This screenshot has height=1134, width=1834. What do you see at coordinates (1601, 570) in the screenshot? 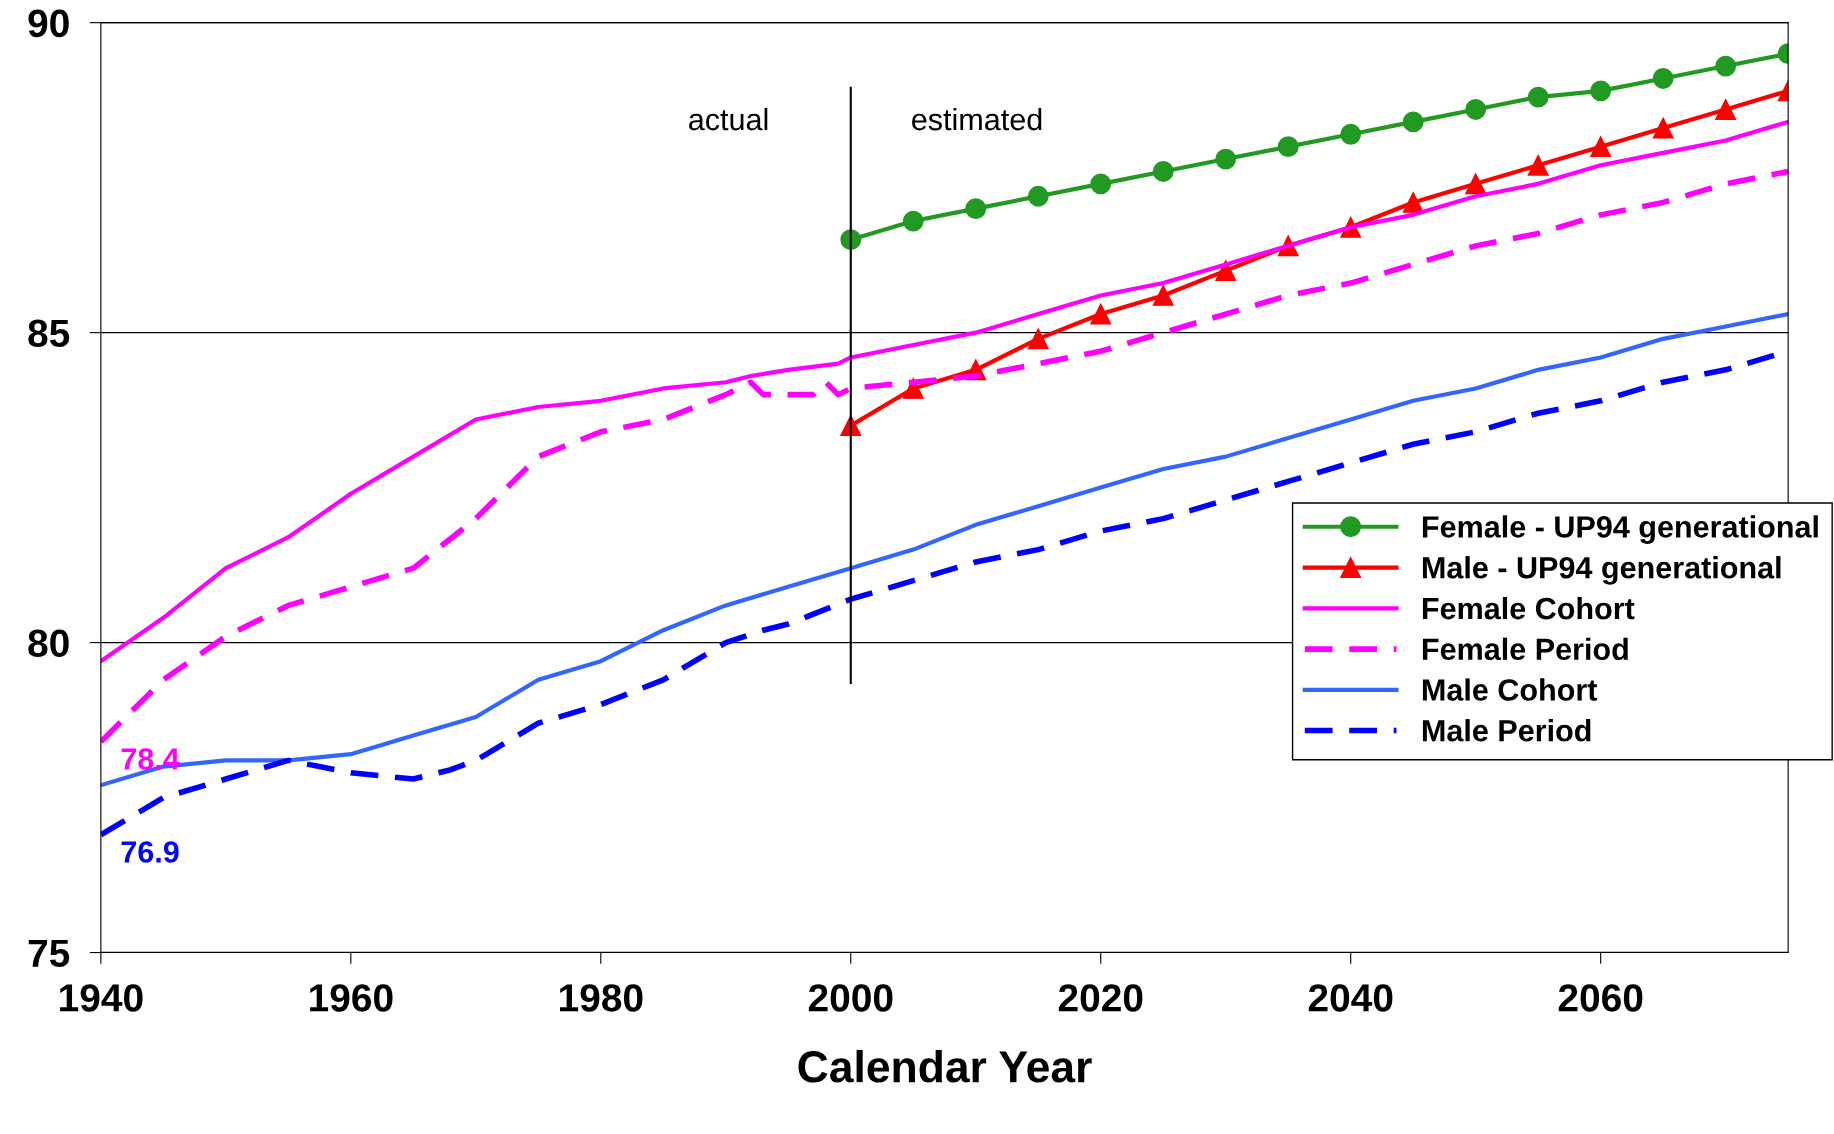
I see `legend-label: Male - UP94 generational` at bounding box center [1601, 570].